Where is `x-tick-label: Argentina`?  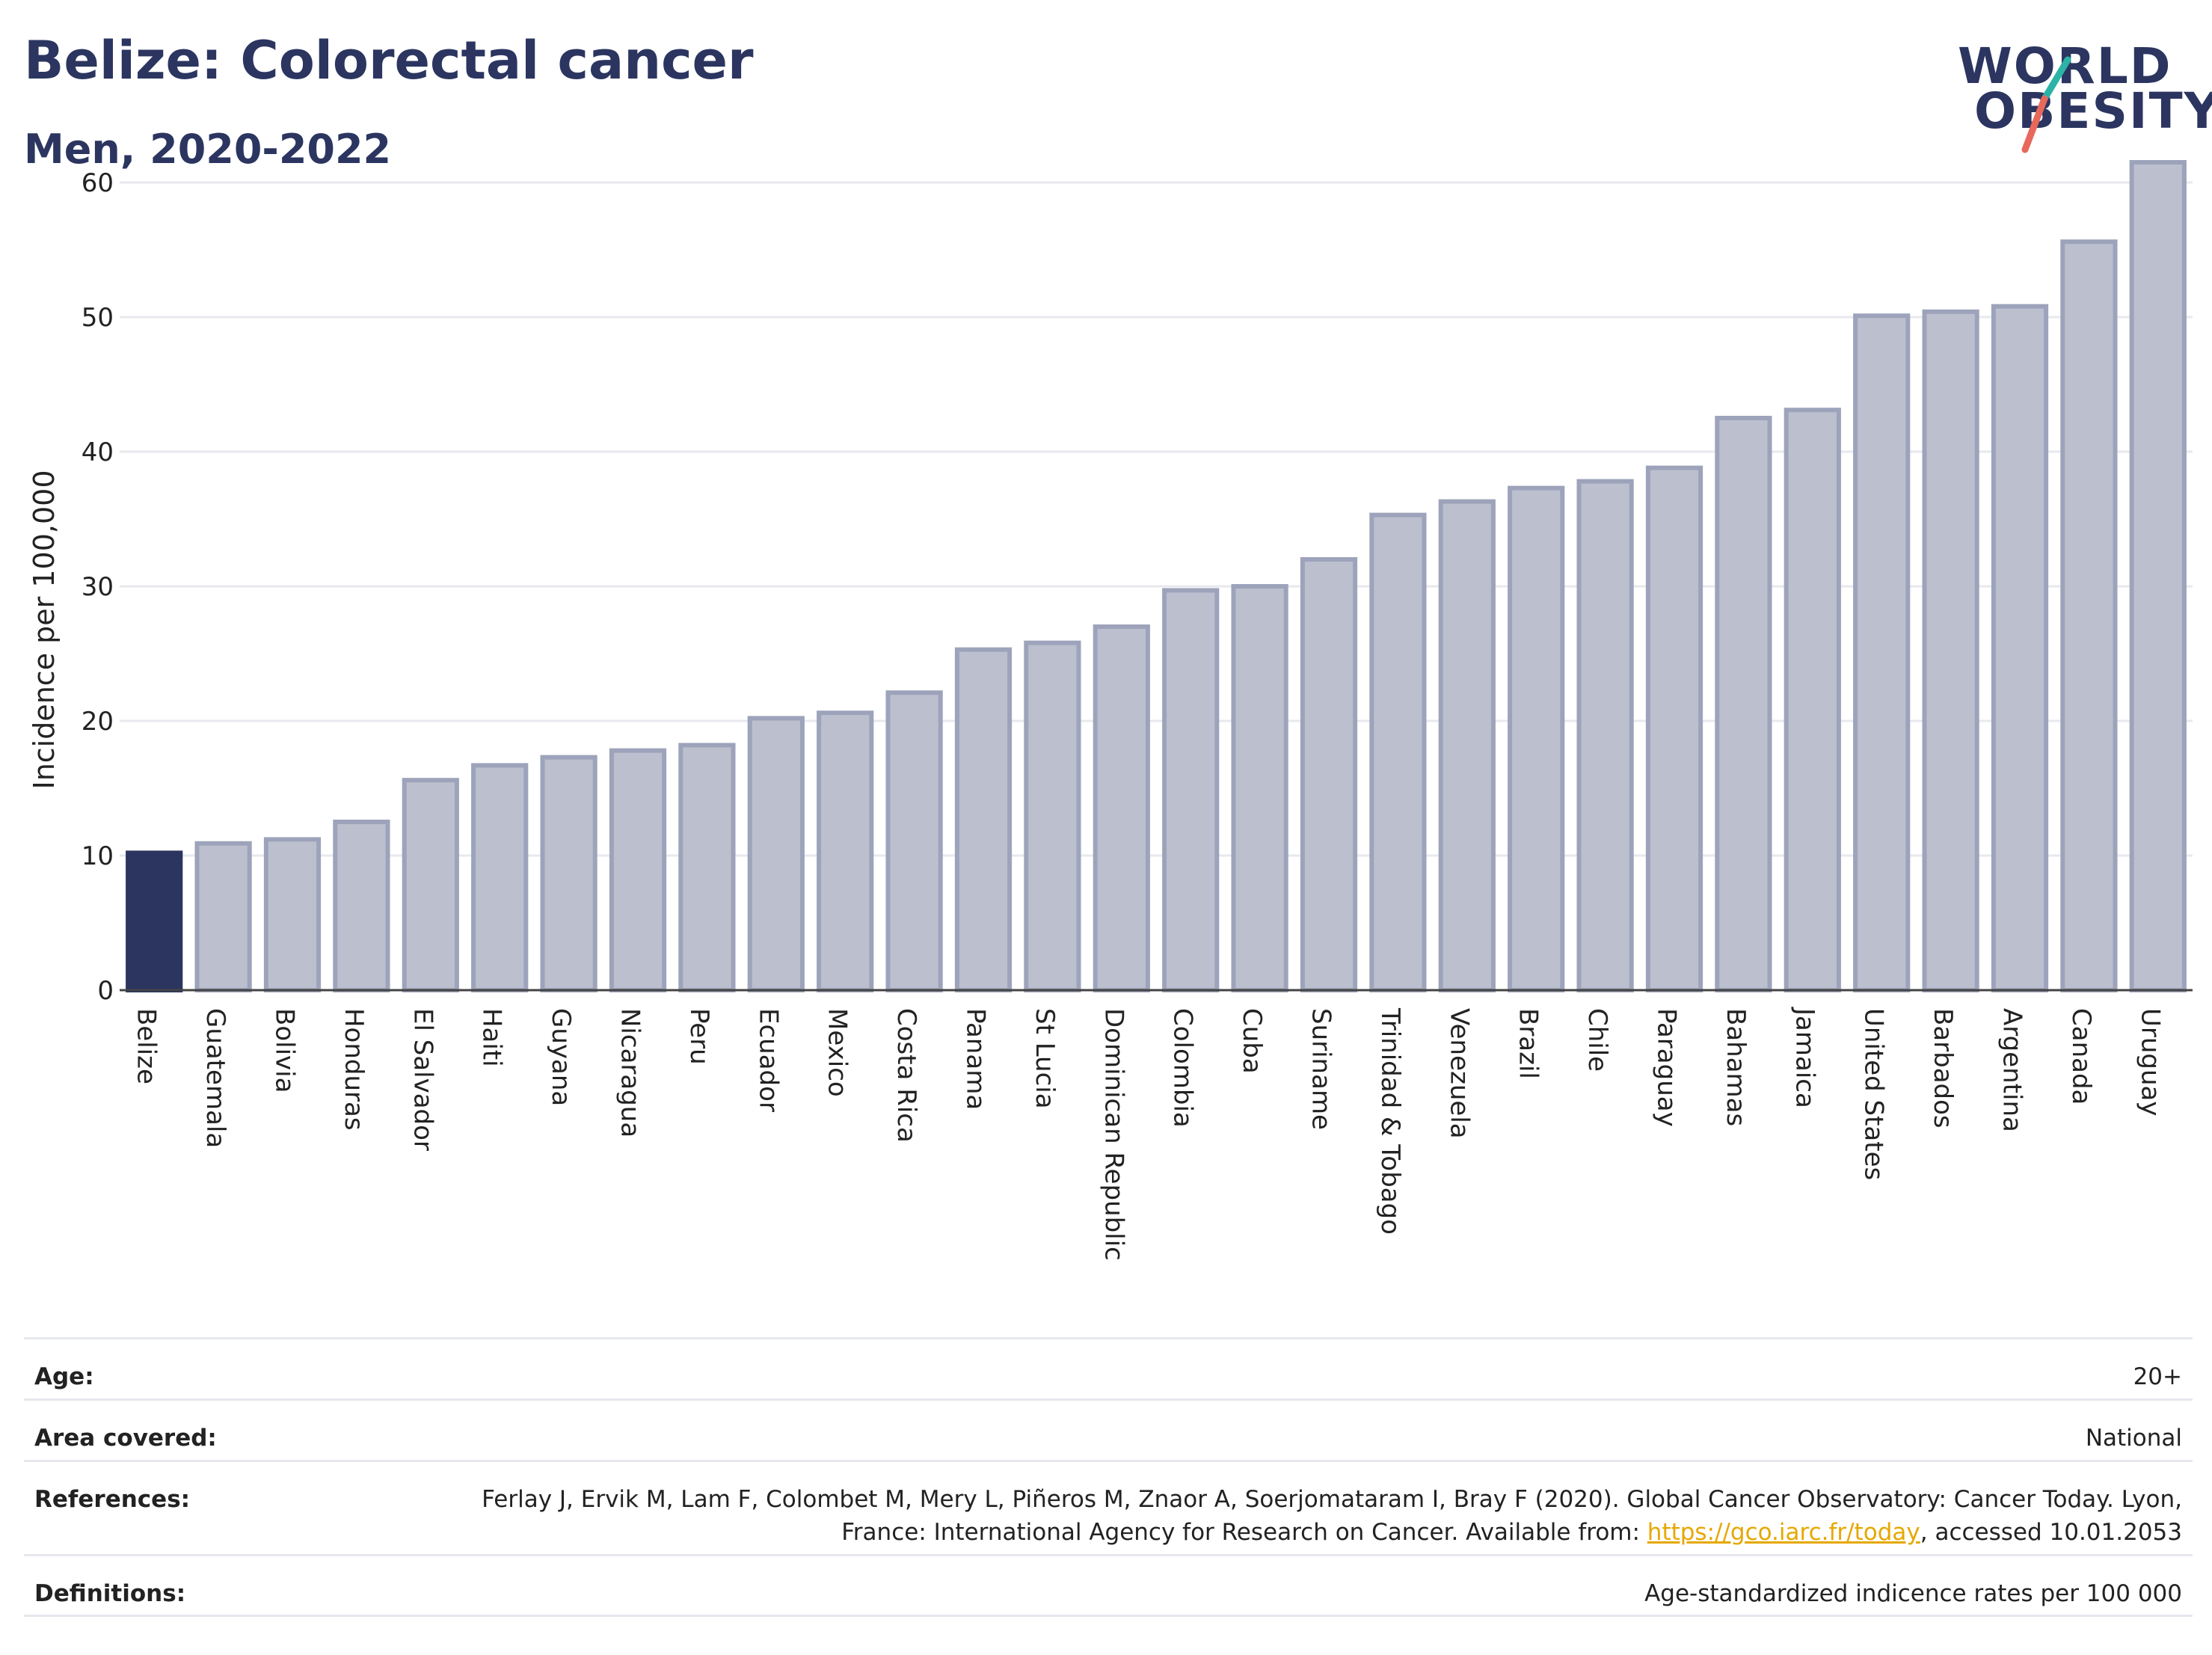 x-tick-label: Argentina is located at coordinates (2012, 1070).